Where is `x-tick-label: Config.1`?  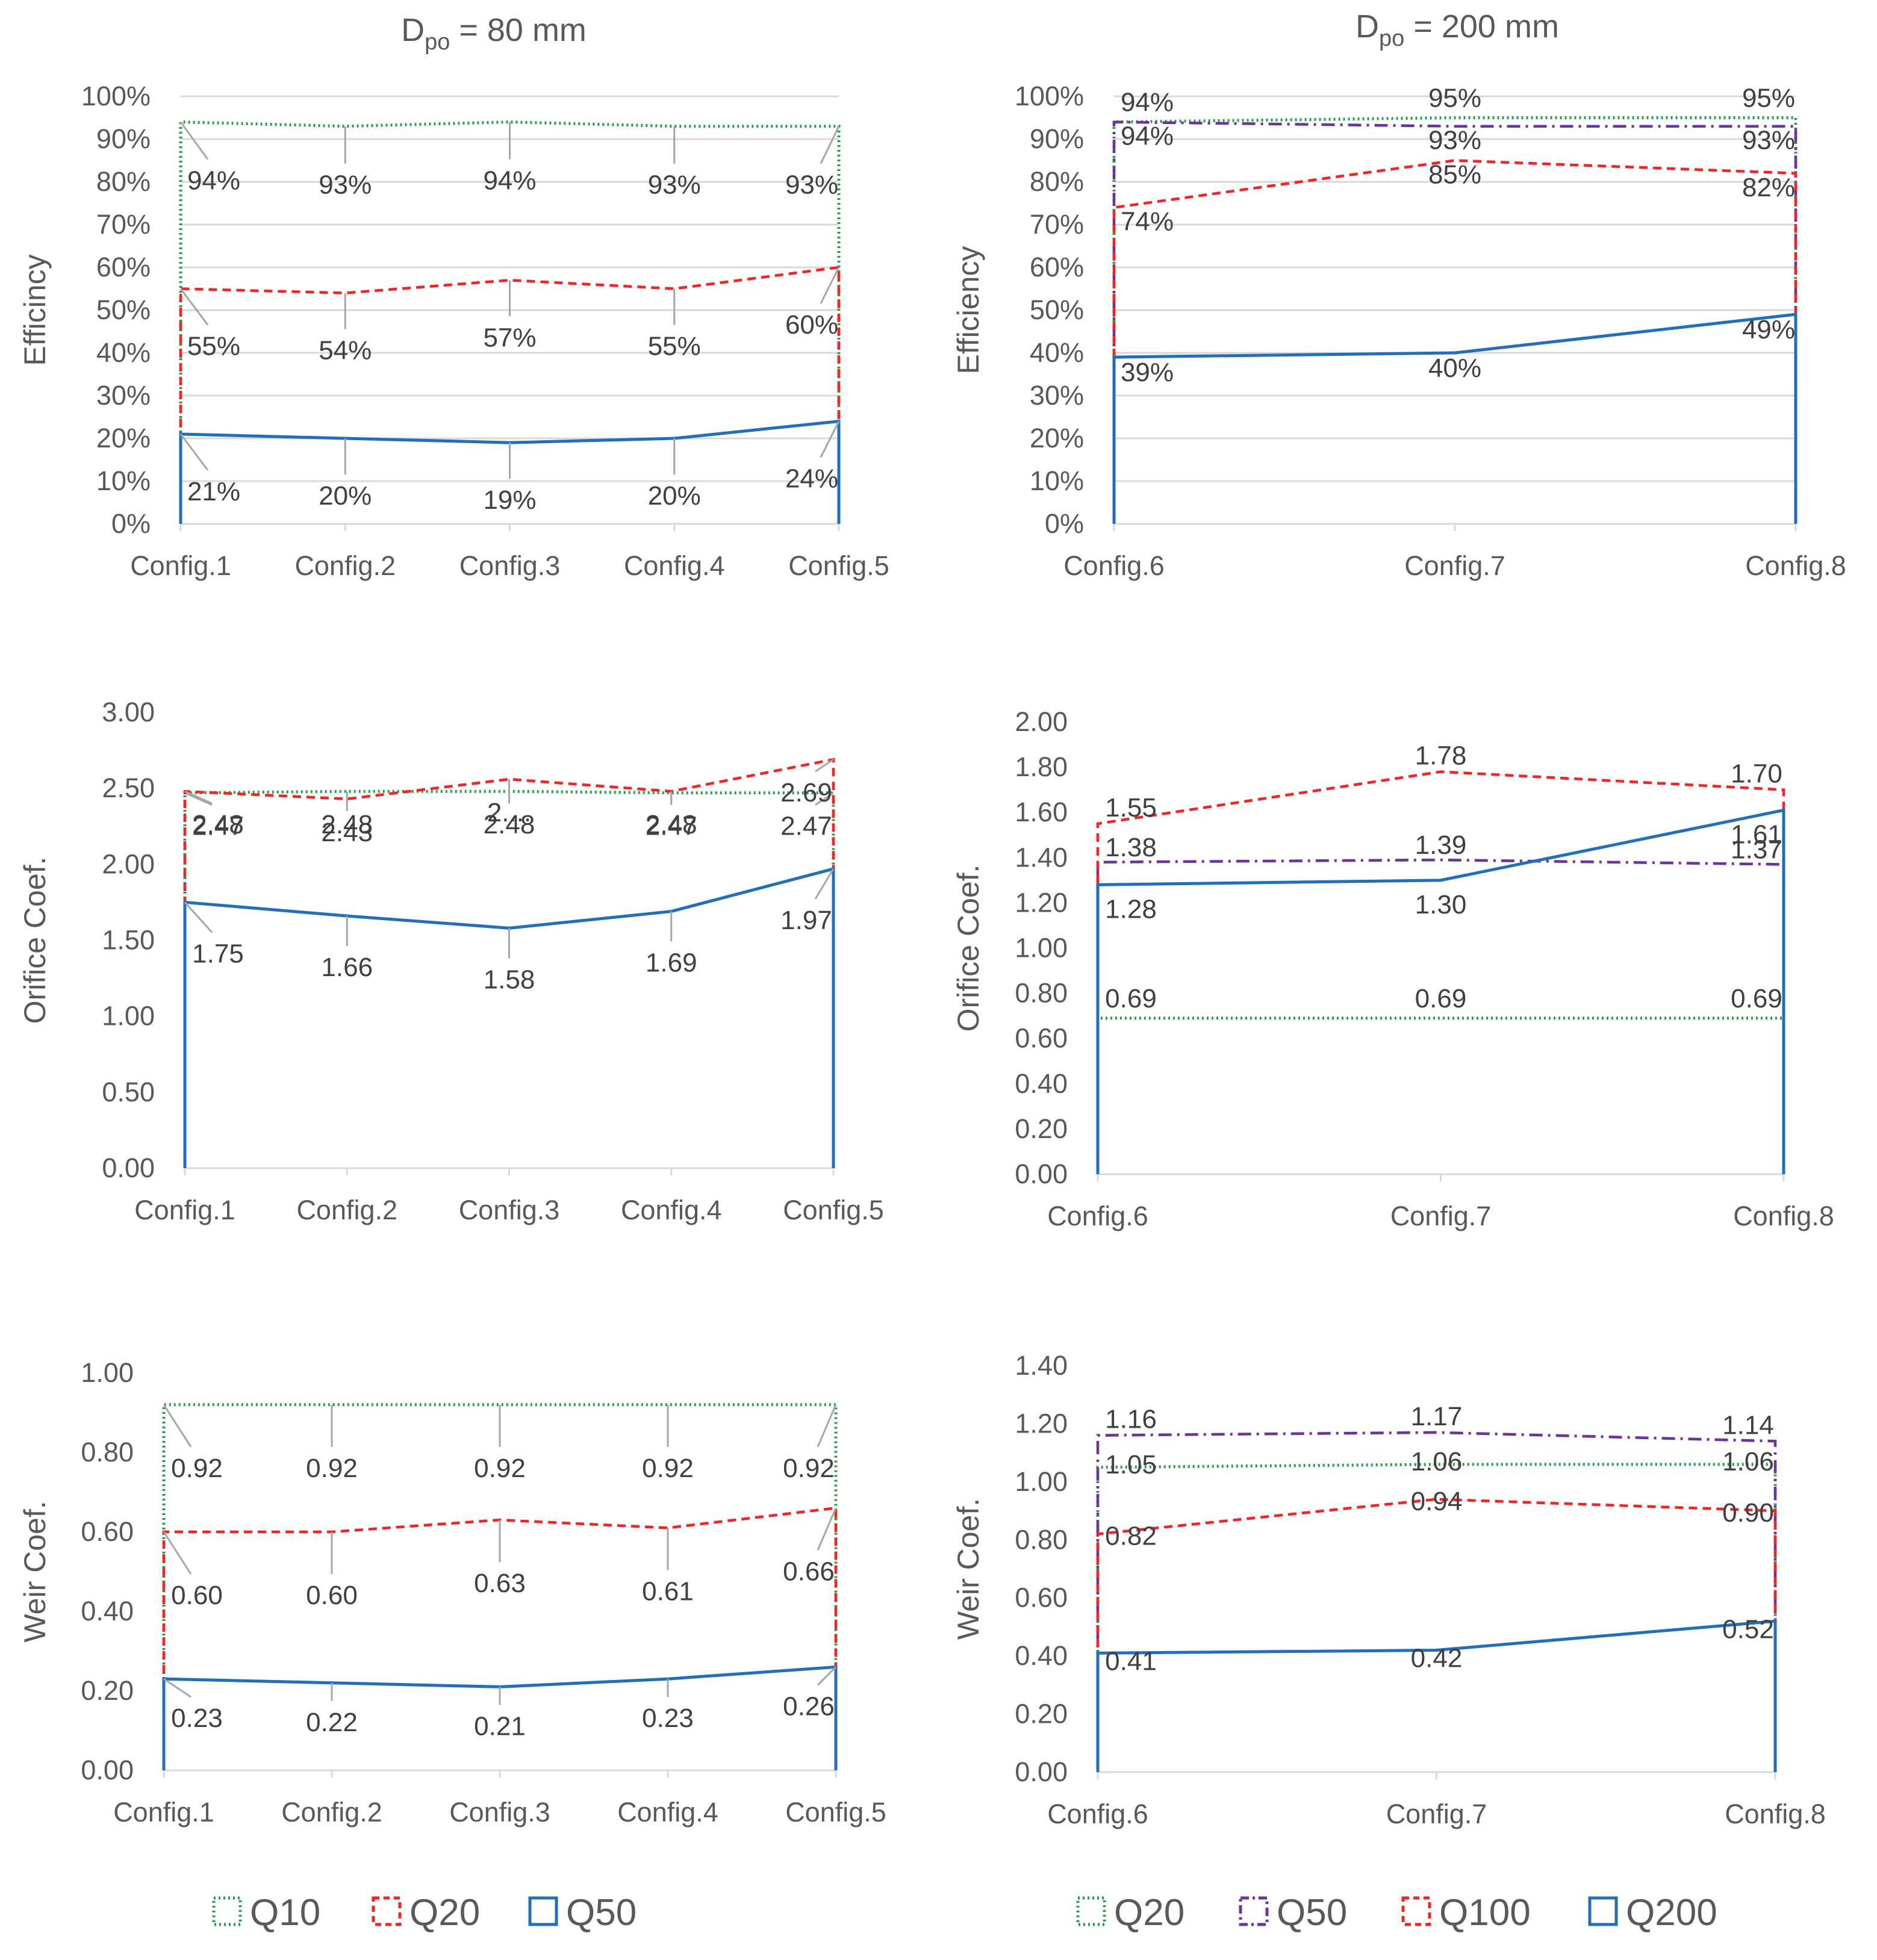 x-tick-label: Config.1 is located at coordinates (180, 566).